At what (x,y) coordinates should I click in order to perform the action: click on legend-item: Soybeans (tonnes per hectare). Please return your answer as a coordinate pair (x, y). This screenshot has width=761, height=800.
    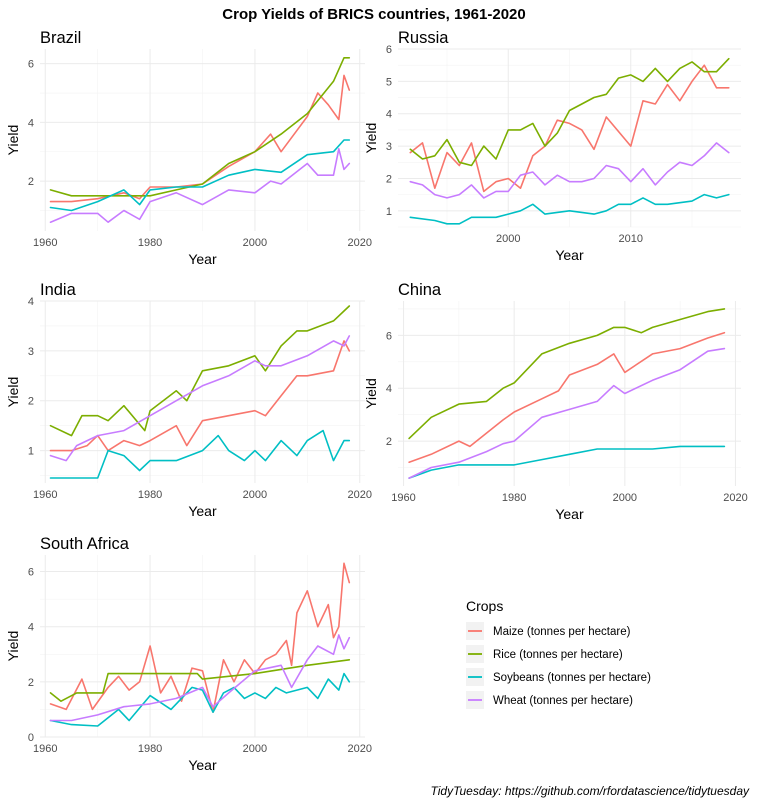
    Looking at the image, I should click on (558, 677).